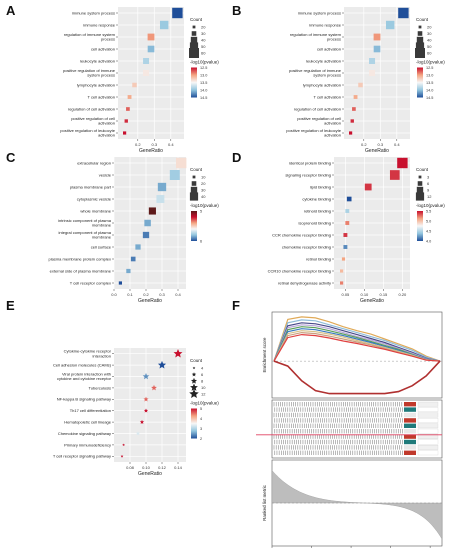 This screenshot has height=550, width=454. What do you see at coordinates (84, 433) in the screenshot?
I see `y-category-label: Chemokine signaling pathway` at bounding box center [84, 433].